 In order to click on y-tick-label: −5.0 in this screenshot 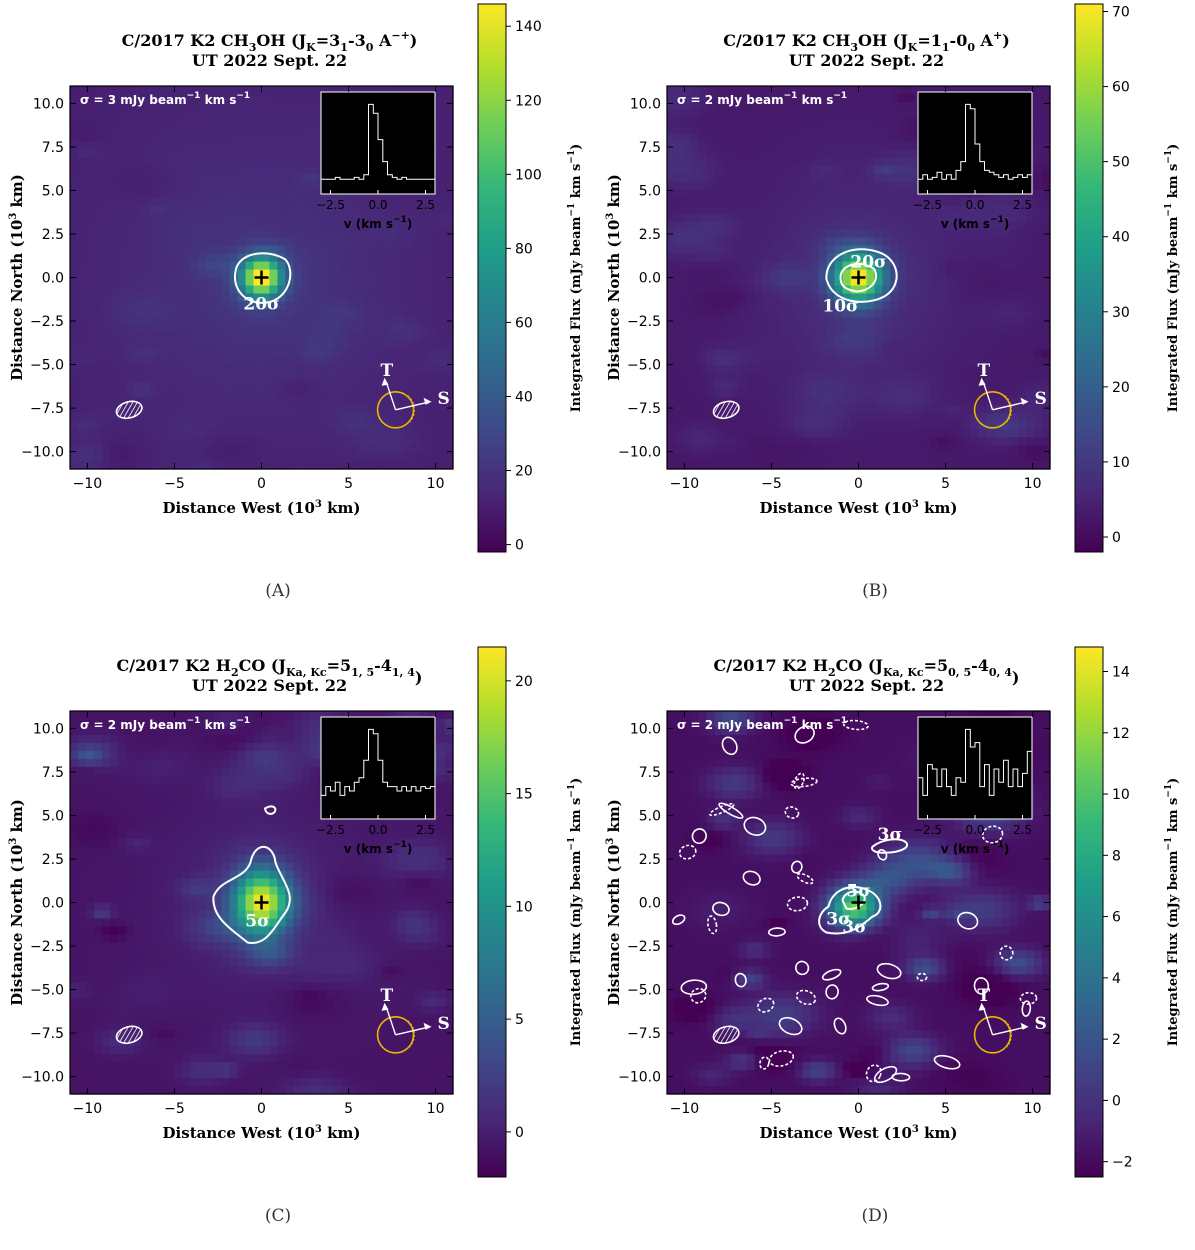, I will do `click(644, 991)`.